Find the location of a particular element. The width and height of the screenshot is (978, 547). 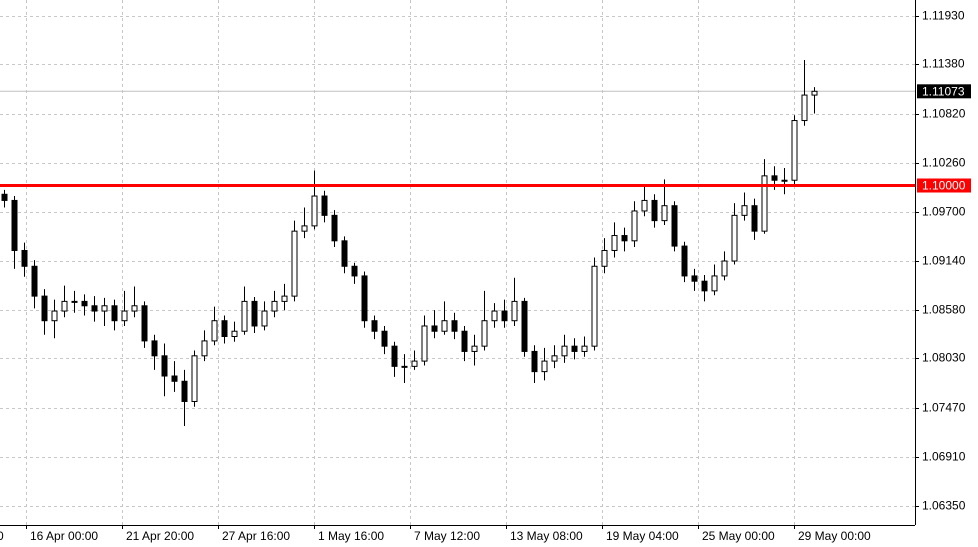

y-tick-label: 1.09700 is located at coordinates (944, 212).